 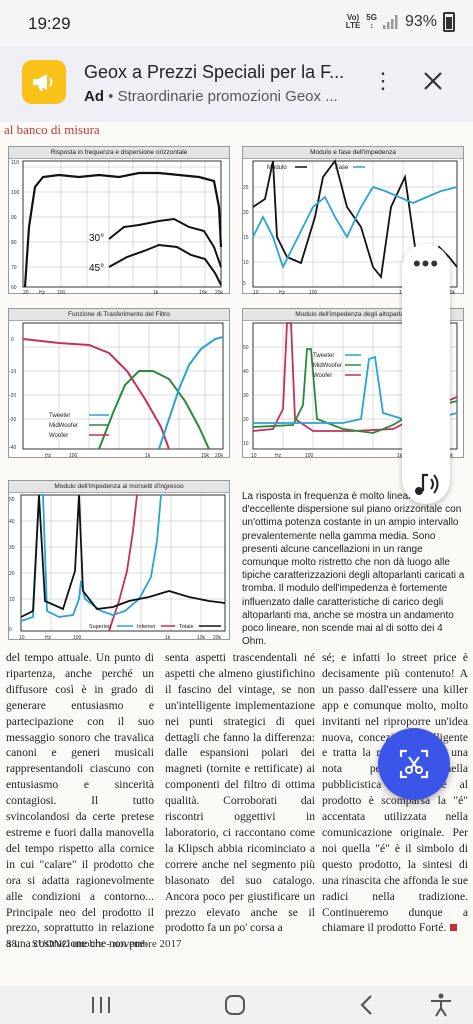 What do you see at coordinates (12, 372) in the screenshot?
I see `svg-text: -10` at bounding box center [12, 372].